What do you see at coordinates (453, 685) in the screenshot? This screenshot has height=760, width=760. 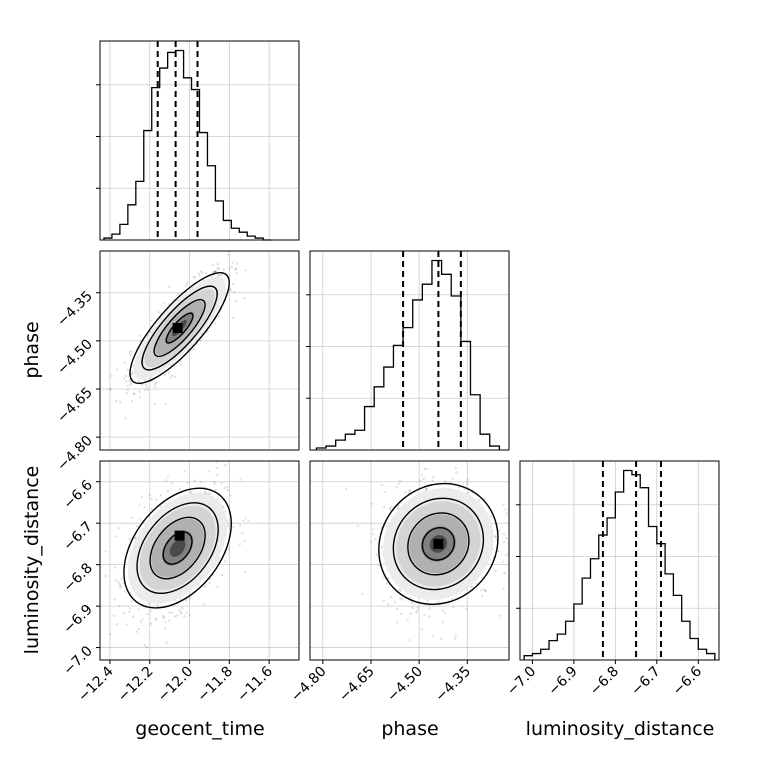 I see `xtick-label-phase: −4.35` at bounding box center [453, 685].